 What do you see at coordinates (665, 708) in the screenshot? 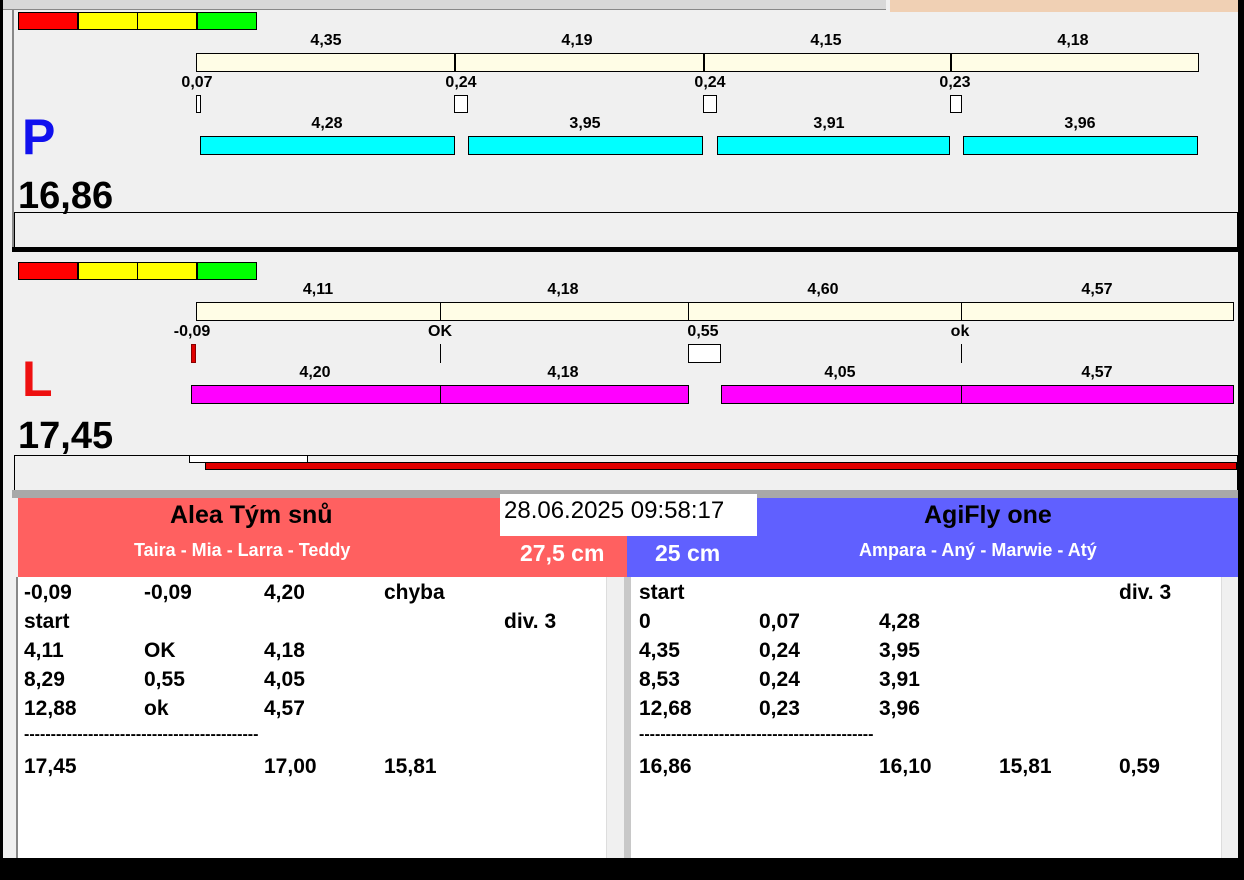
I see `right-results-cell: 12,68` at bounding box center [665, 708].